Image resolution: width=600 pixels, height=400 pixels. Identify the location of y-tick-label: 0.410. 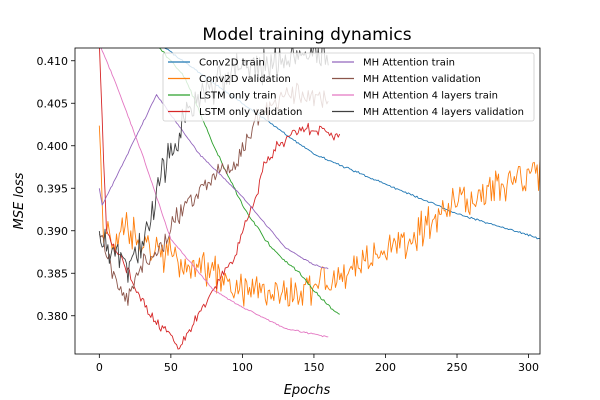
(53, 61).